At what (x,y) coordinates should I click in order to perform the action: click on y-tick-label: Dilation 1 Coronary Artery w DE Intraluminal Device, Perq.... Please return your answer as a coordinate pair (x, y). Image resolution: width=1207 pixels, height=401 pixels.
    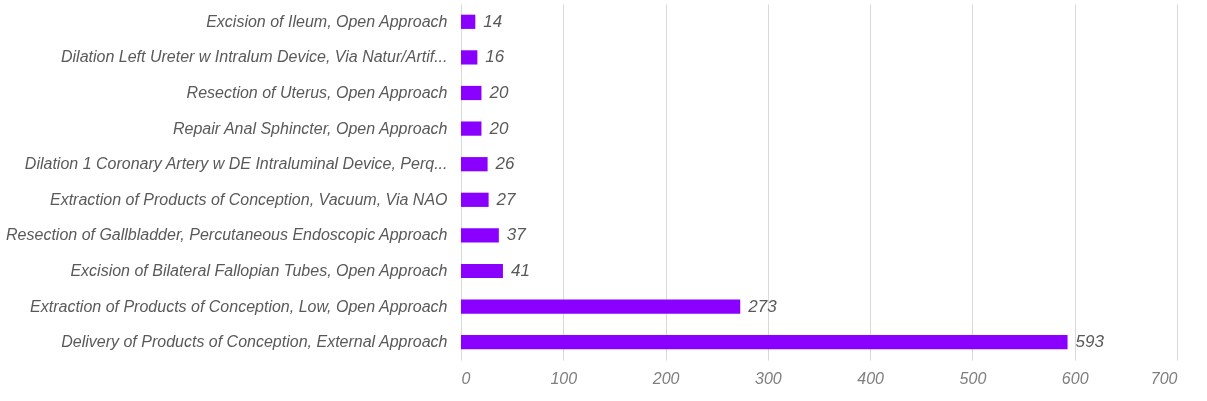
    Looking at the image, I should click on (236, 164).